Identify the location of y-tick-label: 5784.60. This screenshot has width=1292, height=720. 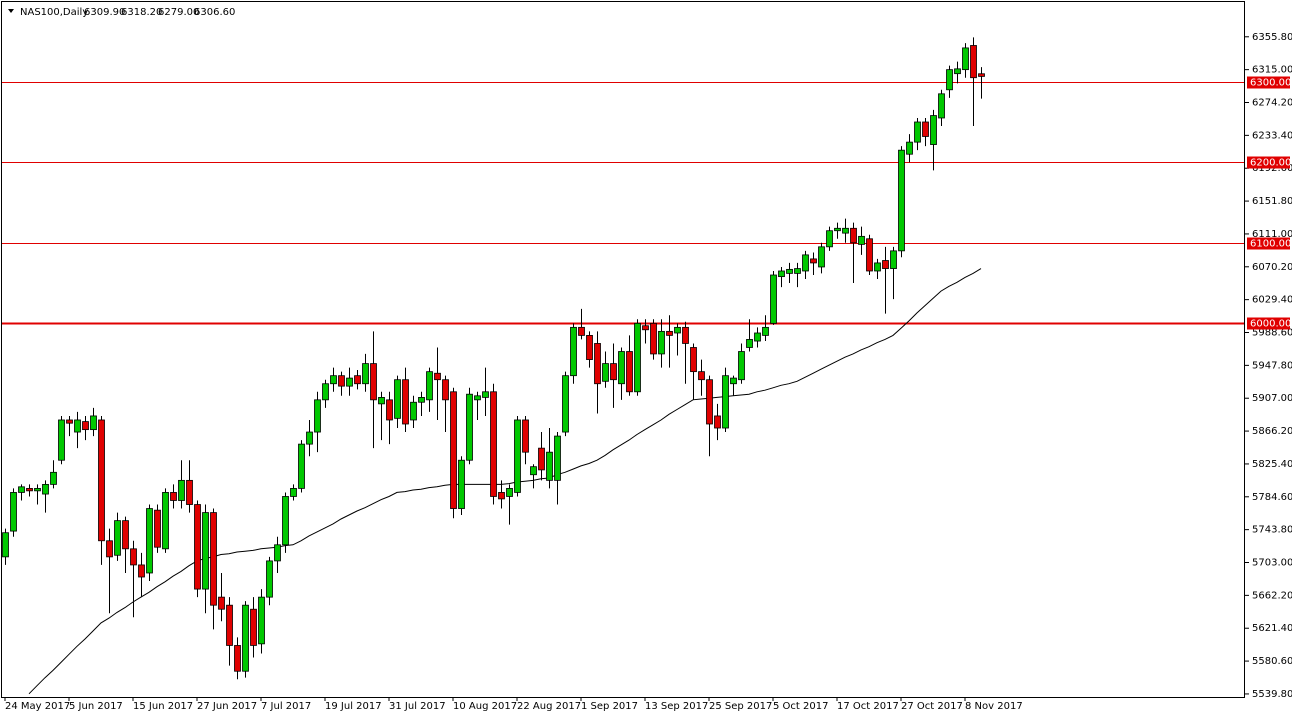
(1272, 497).